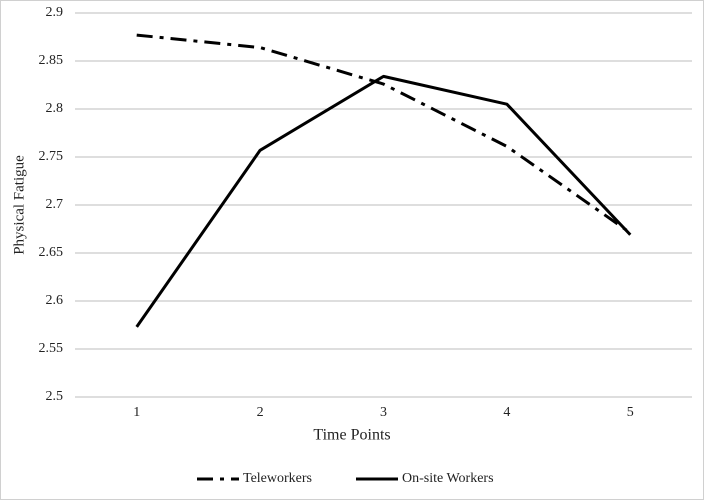 The height and width of the screenshot is (500, 704). I want to click on legend-label: Teleworkers, so click(277, 478).